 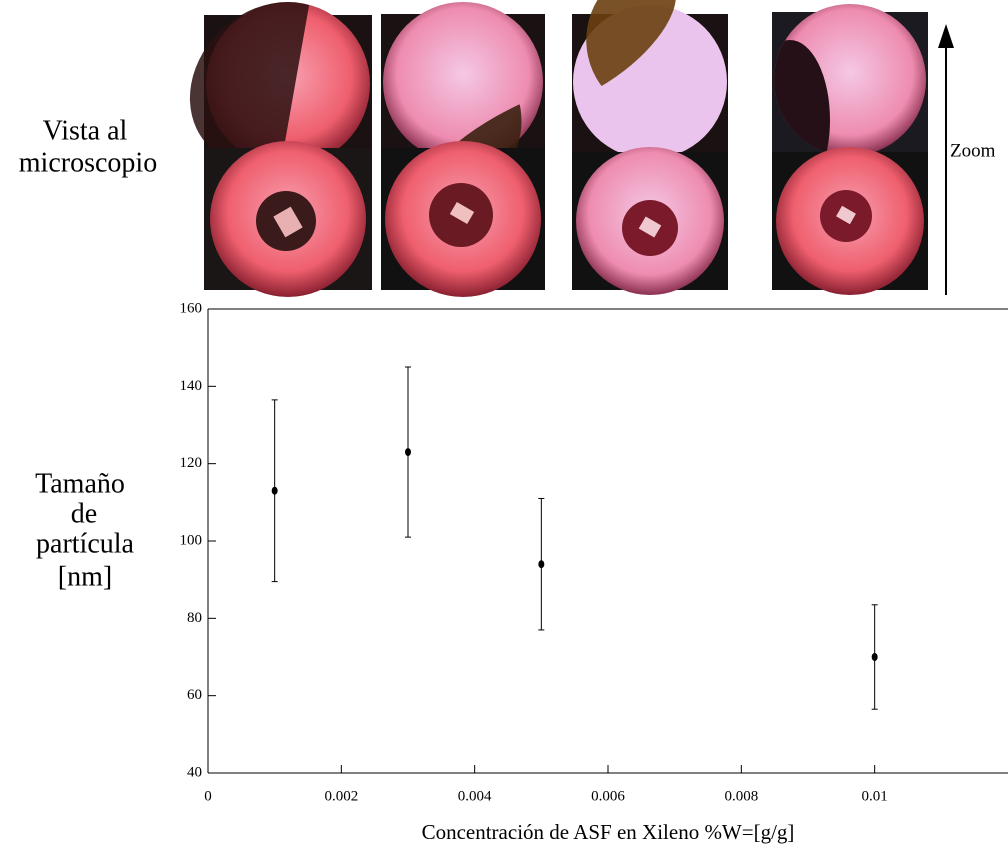 What do you see at coordinates (194, 772) in the screenshot?
I see `y-tick-label: 40` at bounding box center [194, 772].